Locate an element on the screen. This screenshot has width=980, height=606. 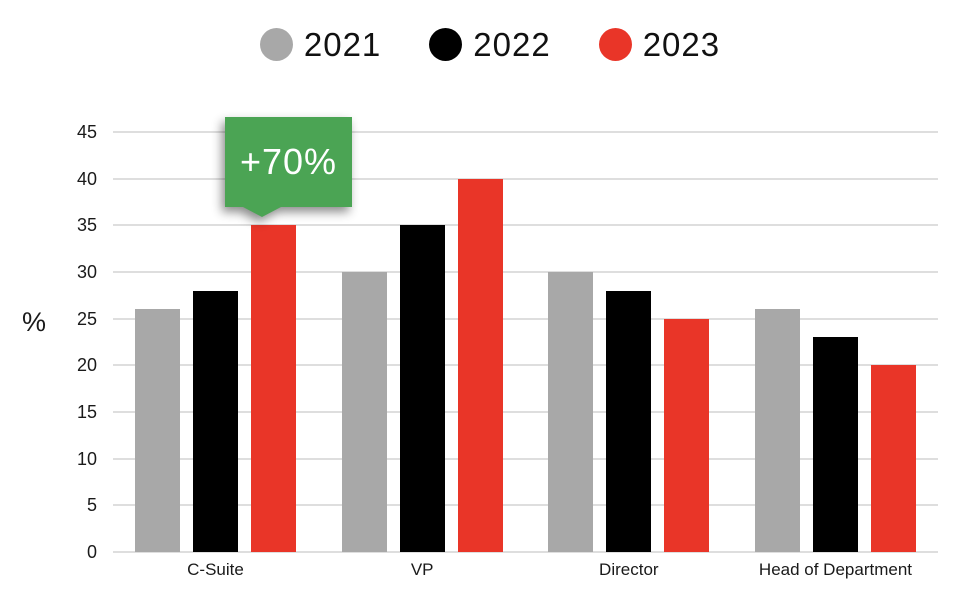
bar-2023-VP is located at coordinates (480, 365).